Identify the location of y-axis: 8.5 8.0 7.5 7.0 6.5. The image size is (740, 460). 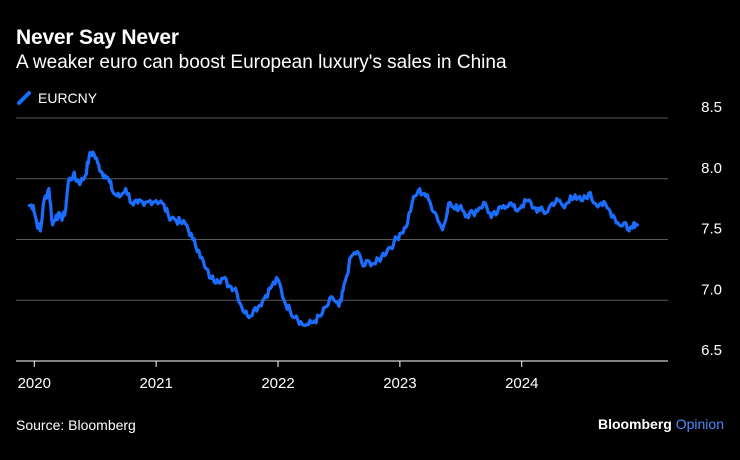
(711, 229).